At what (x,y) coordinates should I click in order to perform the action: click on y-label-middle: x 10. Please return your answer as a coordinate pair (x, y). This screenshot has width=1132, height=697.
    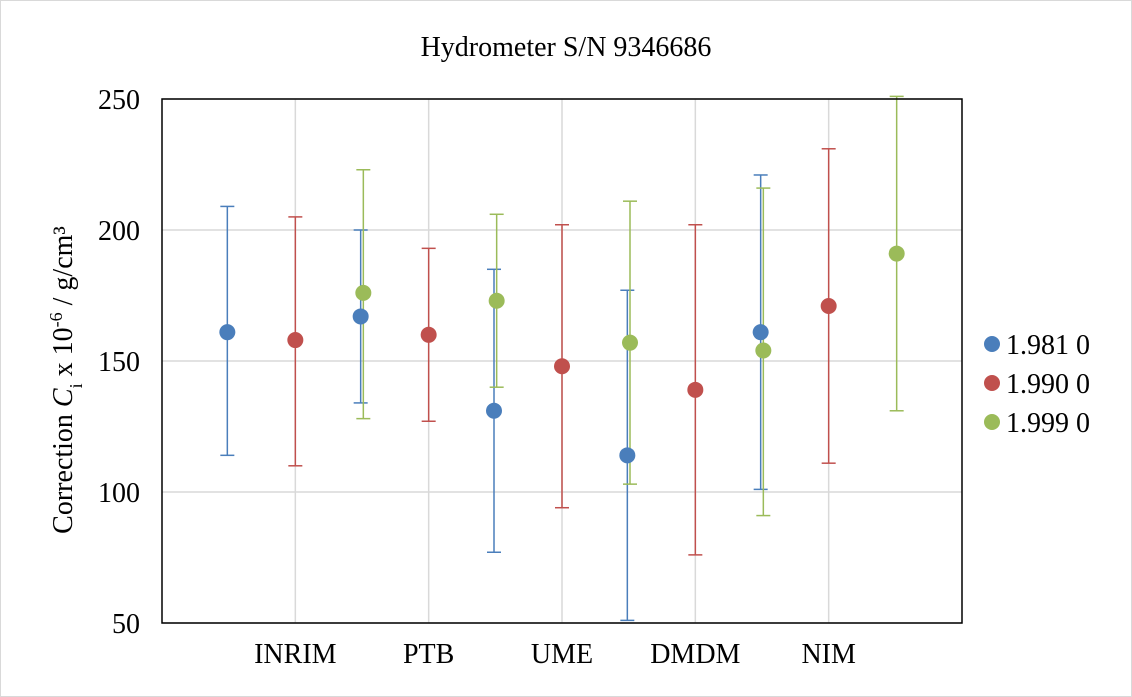
    Looking at the image, I should click on (63, 355).